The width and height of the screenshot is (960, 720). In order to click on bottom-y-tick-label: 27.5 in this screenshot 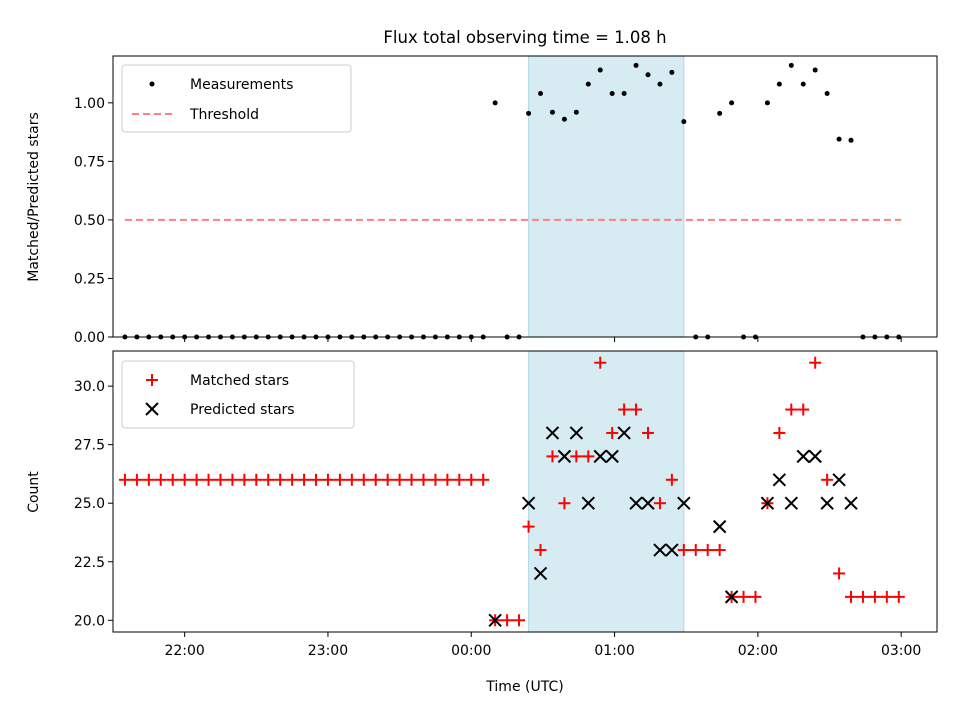, I will do `click(89, 446)`.